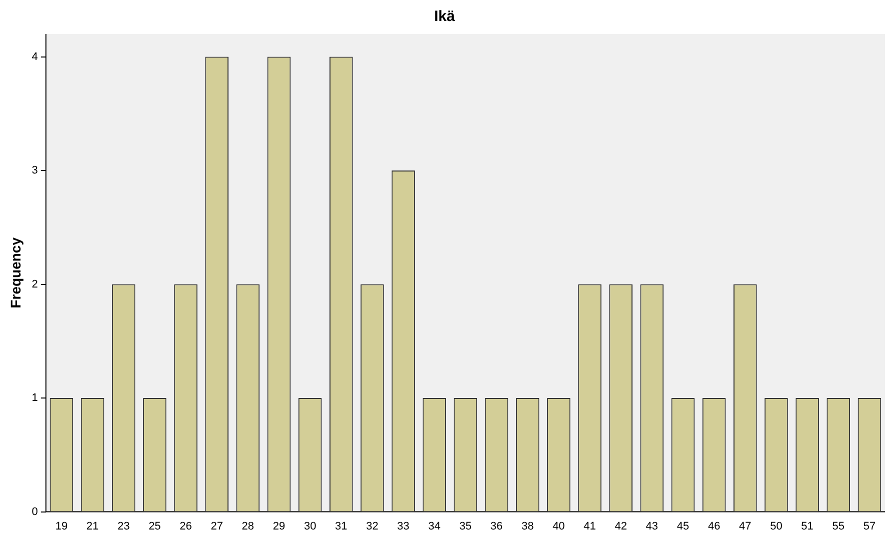 The image size is (888, 536). What do you see at coordinates (745, 526) in the screenshot?
I see `x-tick-label: 47` at bounding box center [745, 526].